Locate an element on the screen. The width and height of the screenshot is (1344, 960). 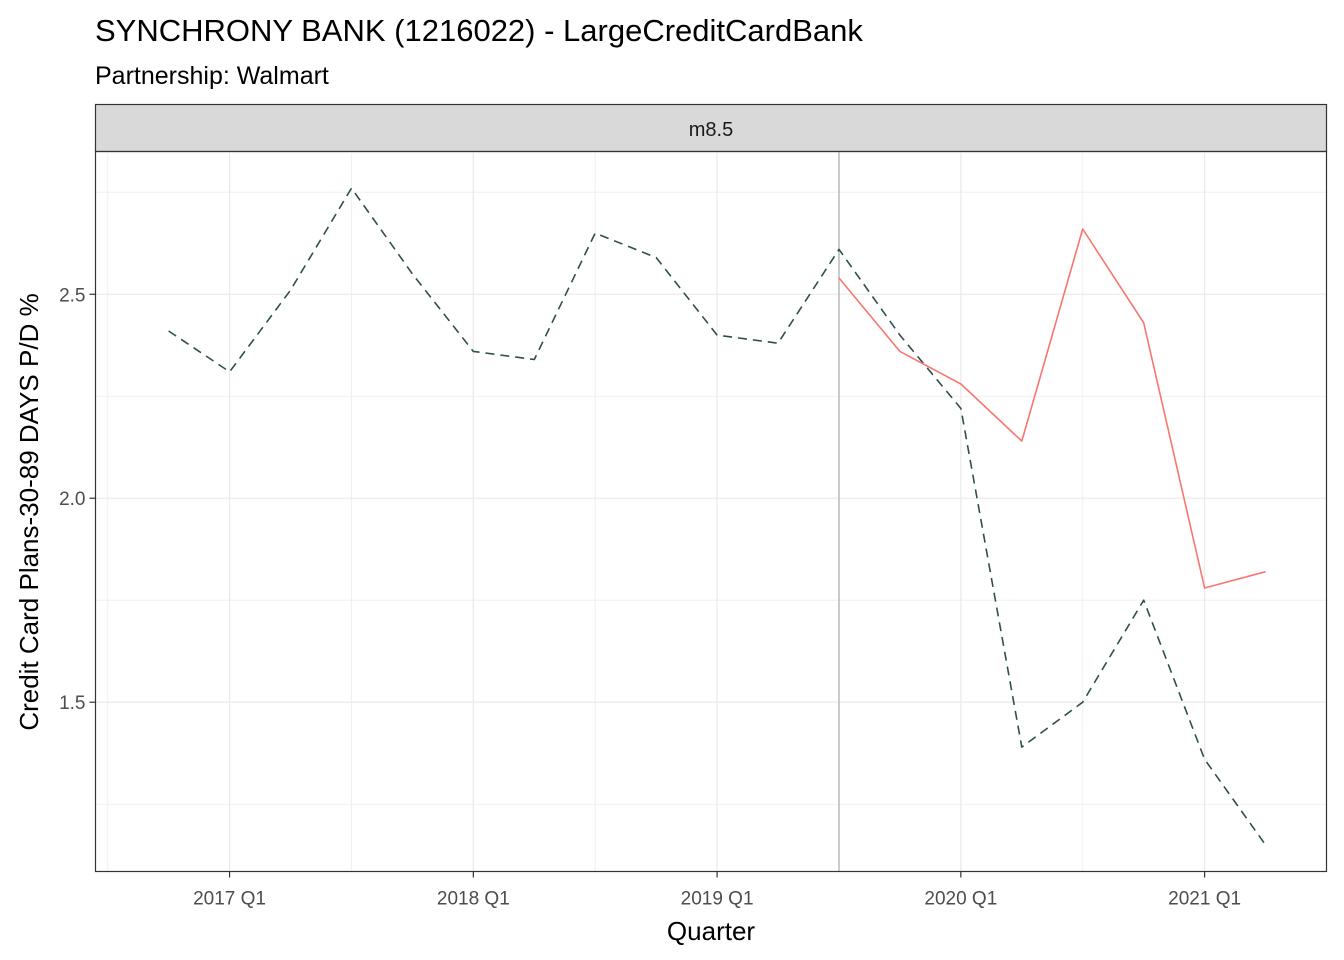
y-tick-label: 1.5 is located at coordinates (72, 703).